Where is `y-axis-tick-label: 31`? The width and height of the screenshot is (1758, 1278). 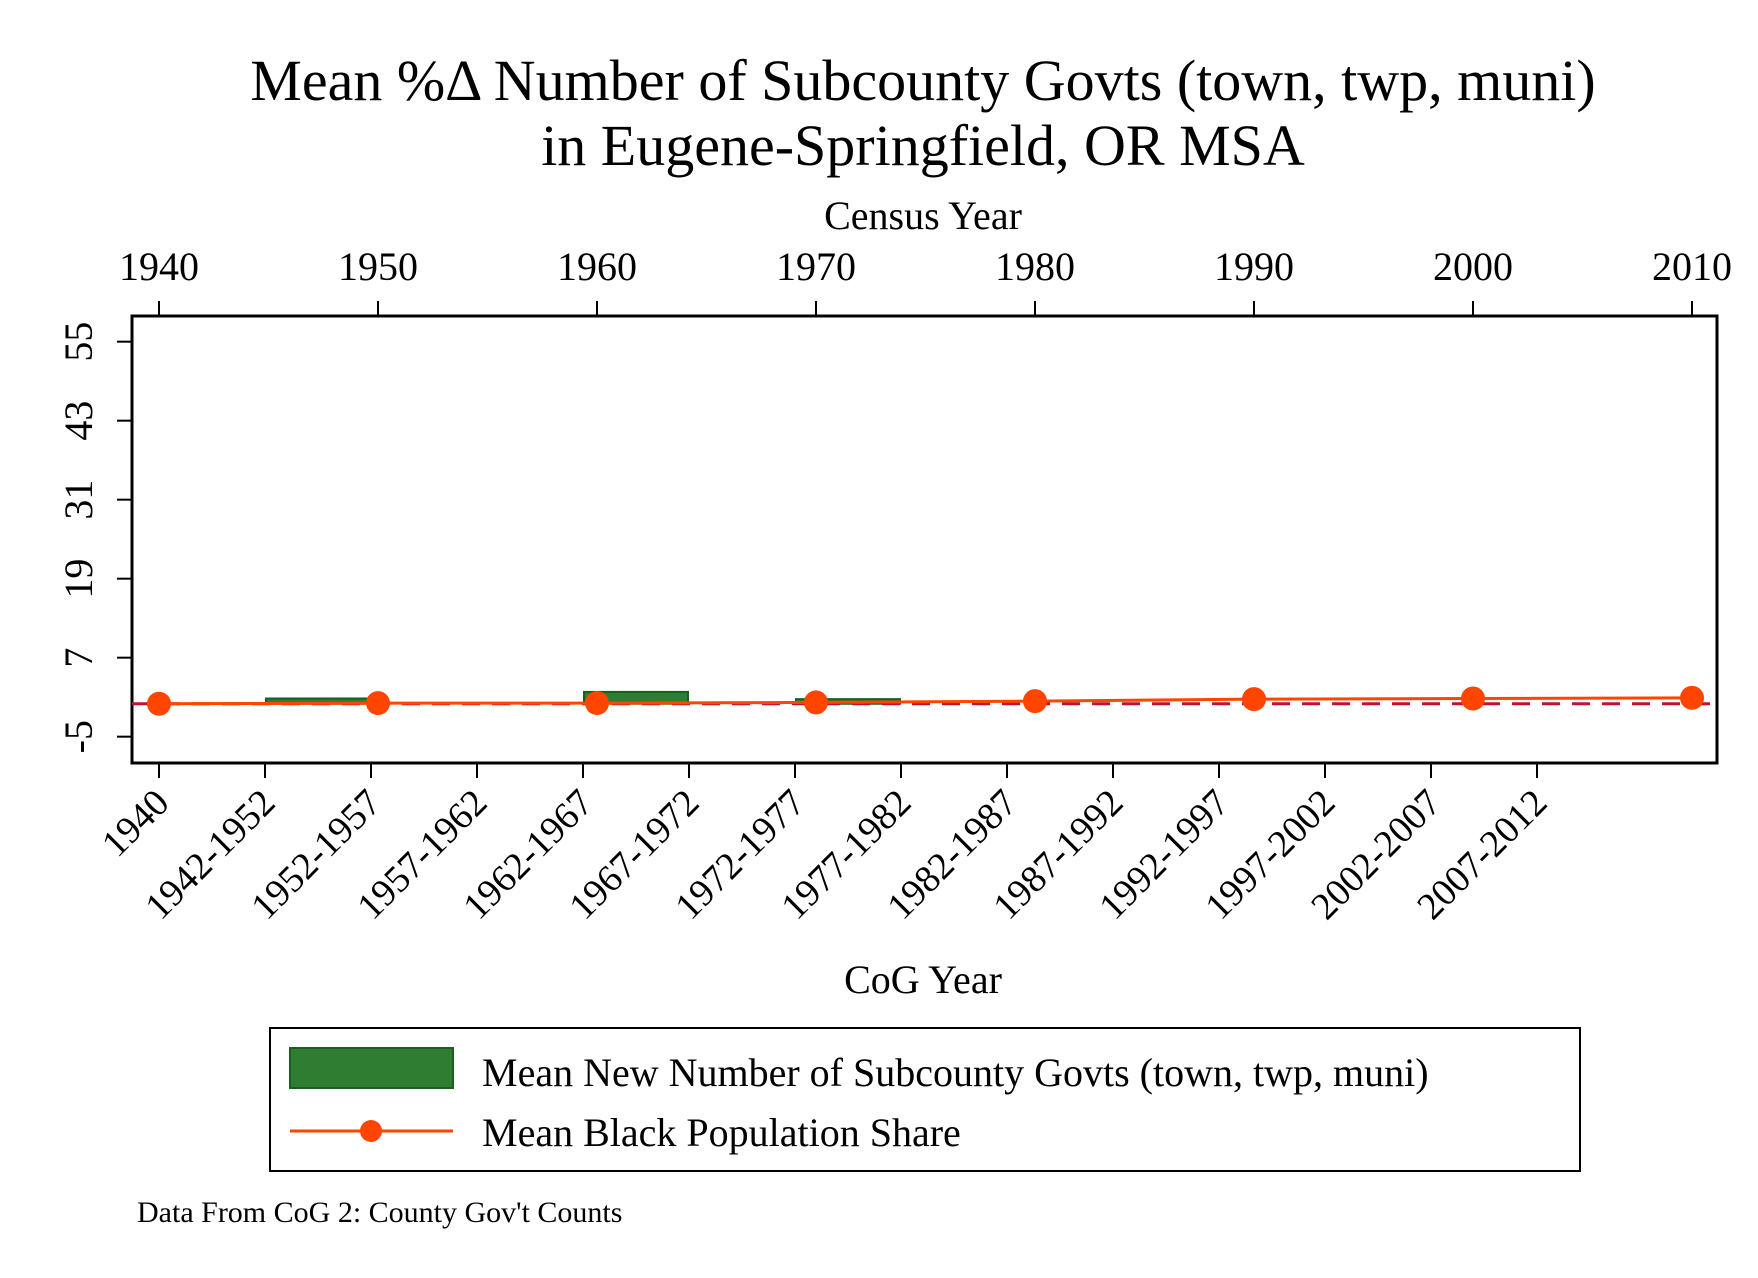 y-axis-tick-label: 31 is located at coordinates (78, 500).